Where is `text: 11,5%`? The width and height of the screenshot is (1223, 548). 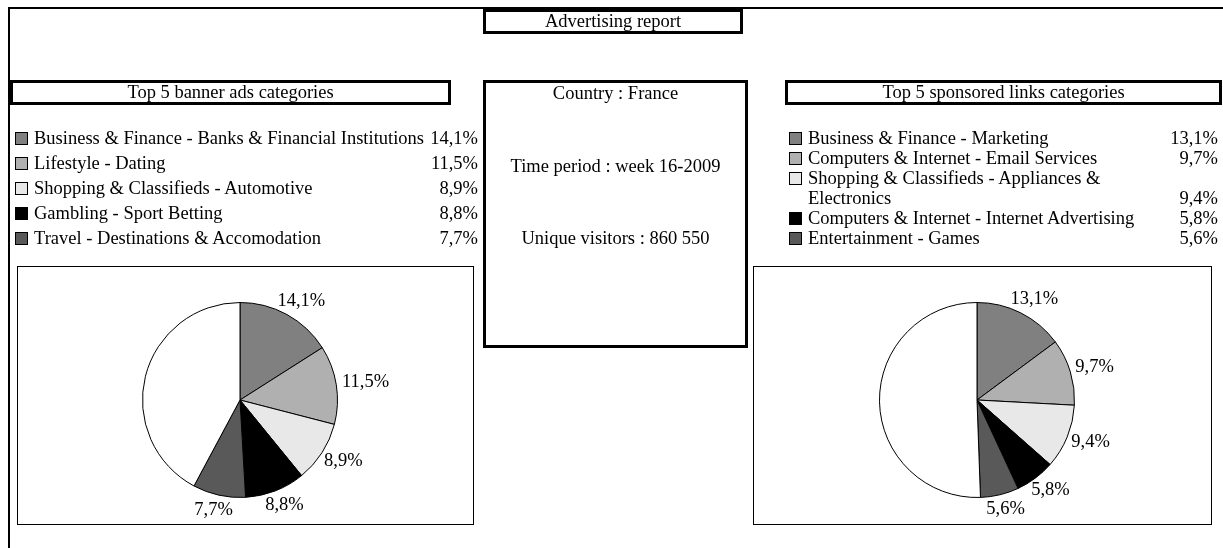 text: 11,5% is located at coordinates (454, 163).